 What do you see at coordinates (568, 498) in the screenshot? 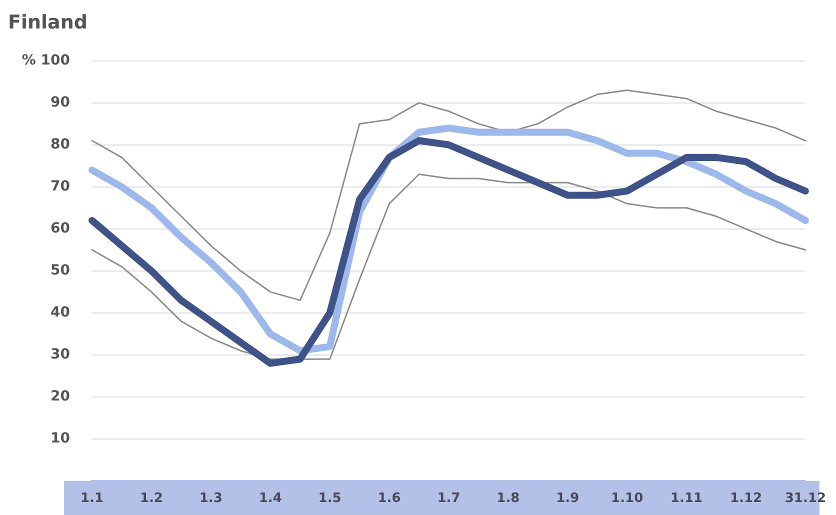
I see `x-tick-label: 1.9` at bounding box center [568, 498].